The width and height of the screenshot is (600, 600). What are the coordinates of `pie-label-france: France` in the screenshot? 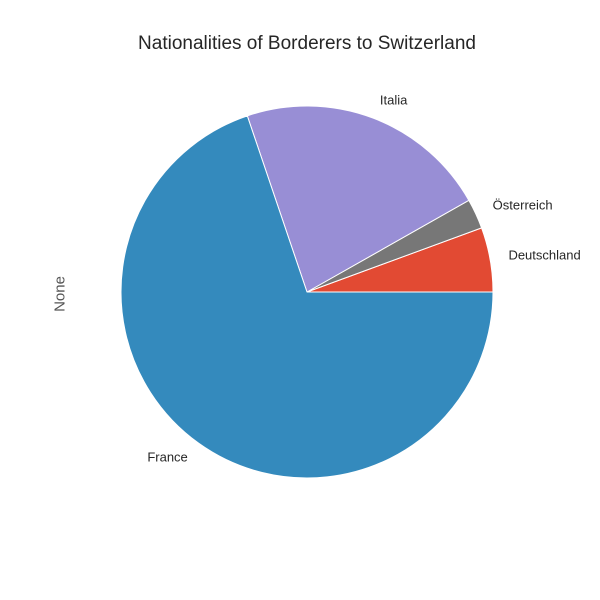 It's located at (167, 457).